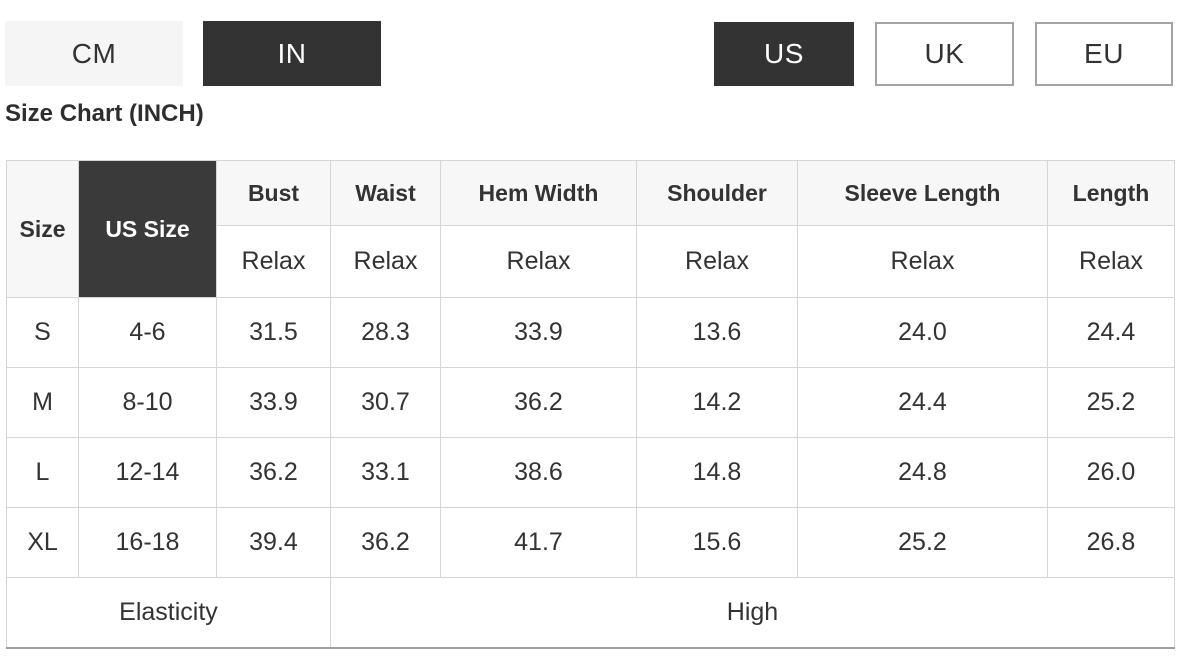  I want to click on value-cell-length: 26.0, so click(1111, 472).